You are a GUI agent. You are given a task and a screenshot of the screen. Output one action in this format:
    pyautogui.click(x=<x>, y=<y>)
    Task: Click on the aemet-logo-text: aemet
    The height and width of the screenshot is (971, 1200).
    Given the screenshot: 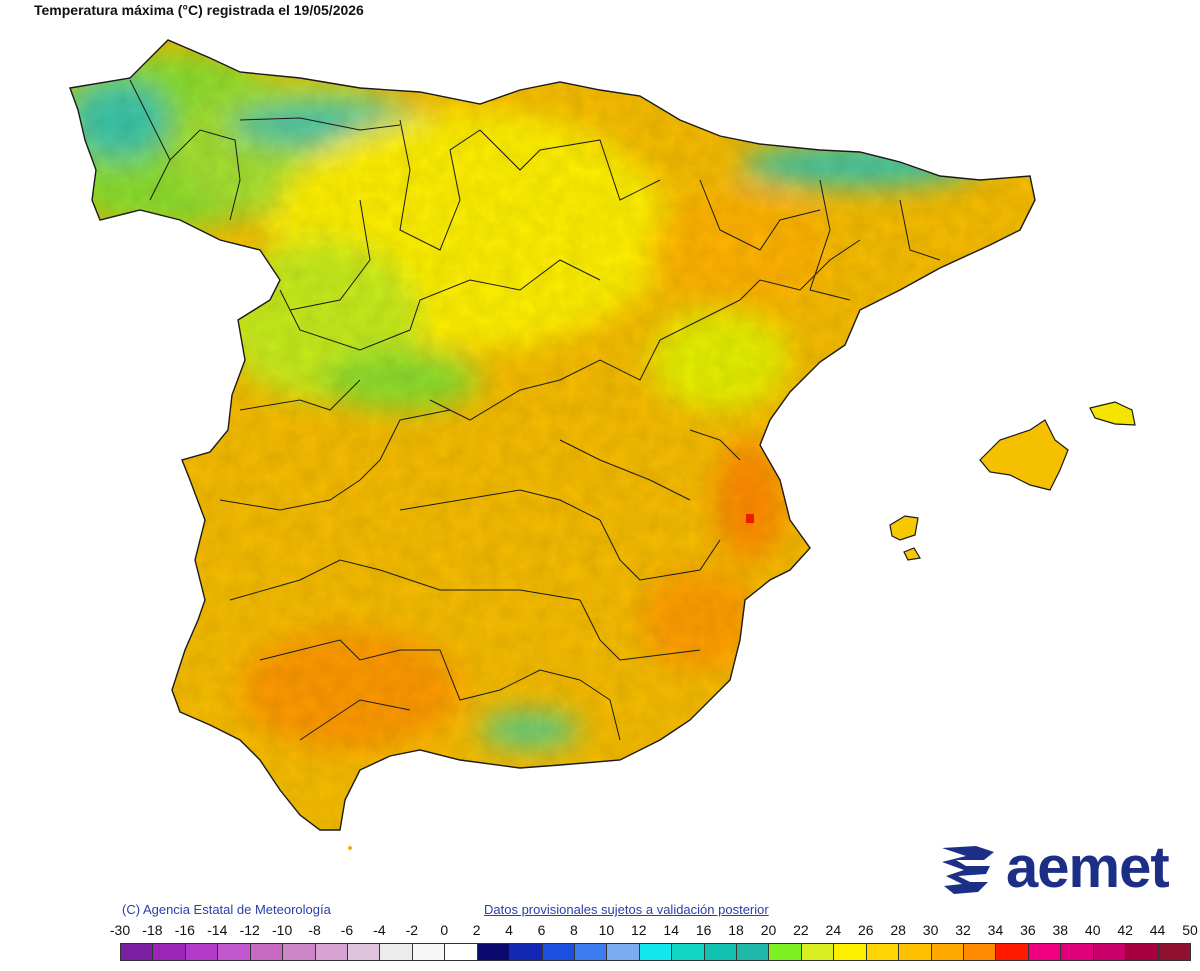 What is the action you would take?
    pyautogui.click(x=1088, y=867)
    